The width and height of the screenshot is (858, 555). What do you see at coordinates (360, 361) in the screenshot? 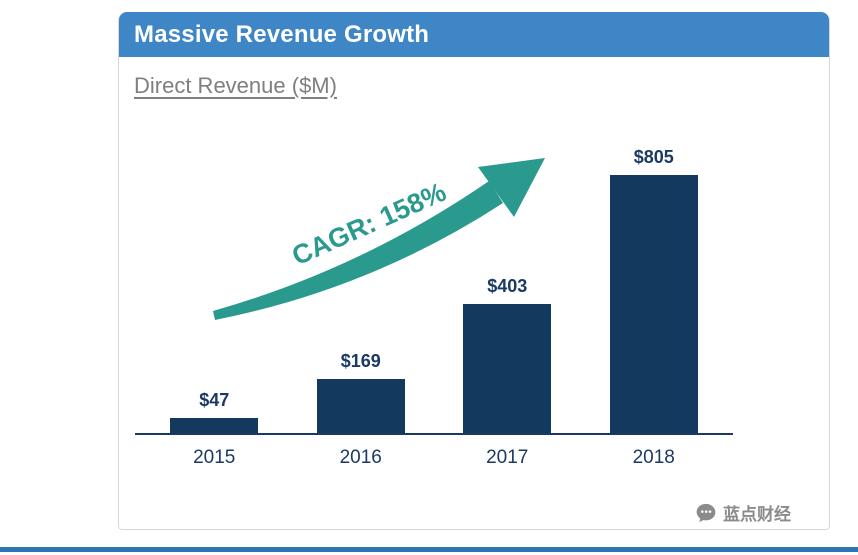
I see `bar-value-label-2016: $169` at bounding box center [360, 361].